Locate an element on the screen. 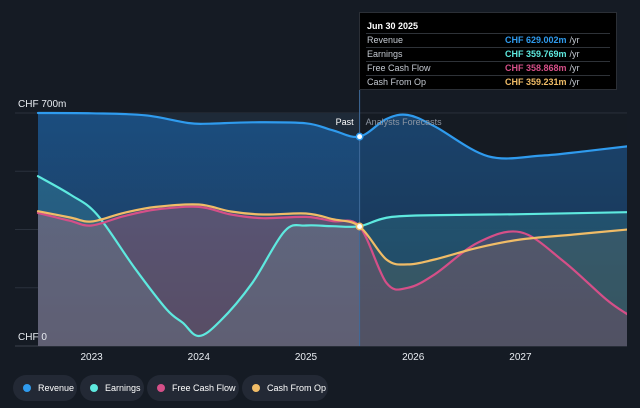 The height and width of the screenshot is (408, 640). legend-item-free-cash-flow: Free Cash Flow is located at coordinates (193, 388).